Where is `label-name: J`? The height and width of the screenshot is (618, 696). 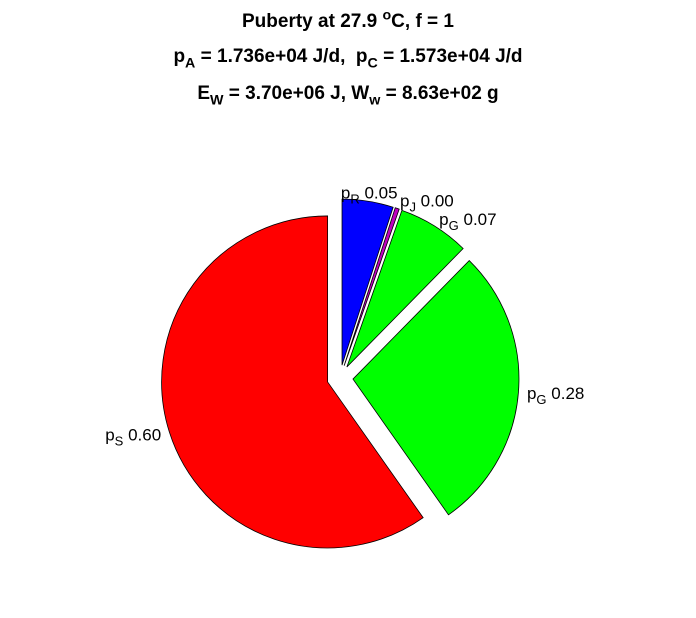
label-name: J is located at coordinates (412, 206).